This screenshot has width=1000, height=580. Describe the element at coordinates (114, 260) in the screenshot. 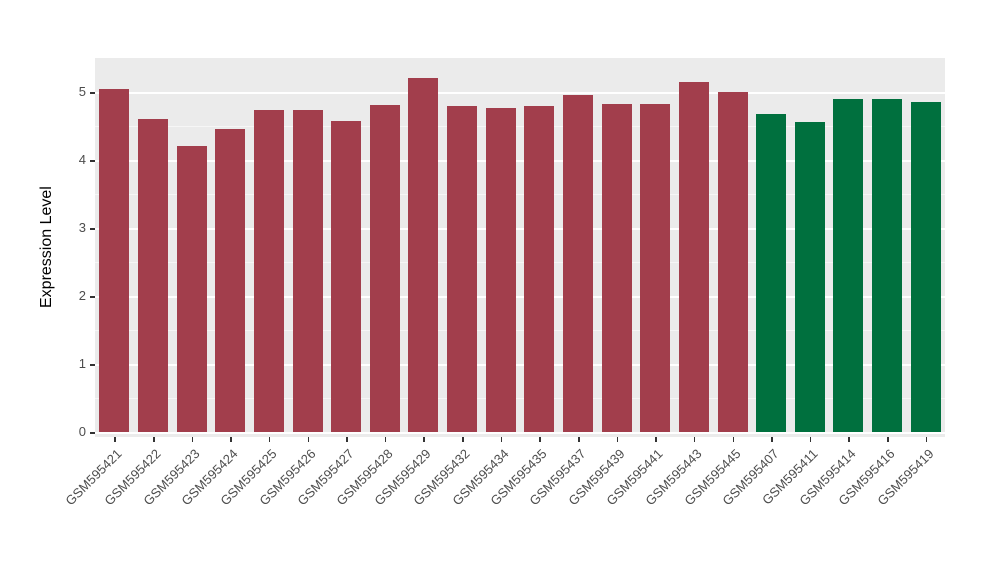

I see `bar-GSM595421` at that location.